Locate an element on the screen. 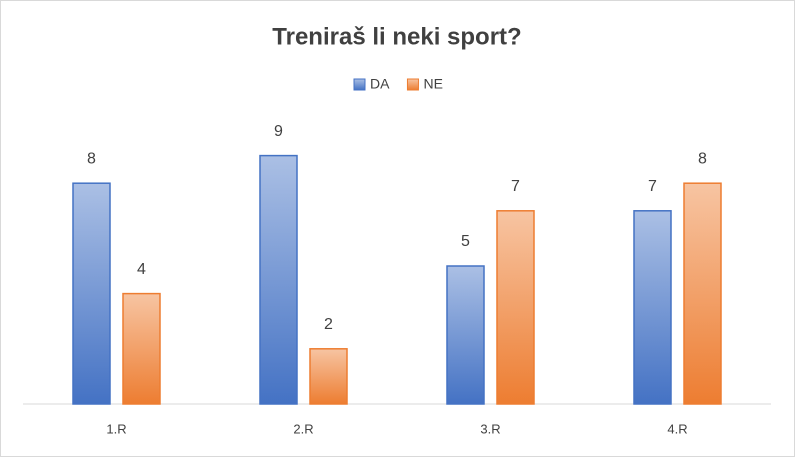 Image resolution: width=795 pixels, height=457 pixels. x-tick-label: 2.R is located at coordinates (303, 428).